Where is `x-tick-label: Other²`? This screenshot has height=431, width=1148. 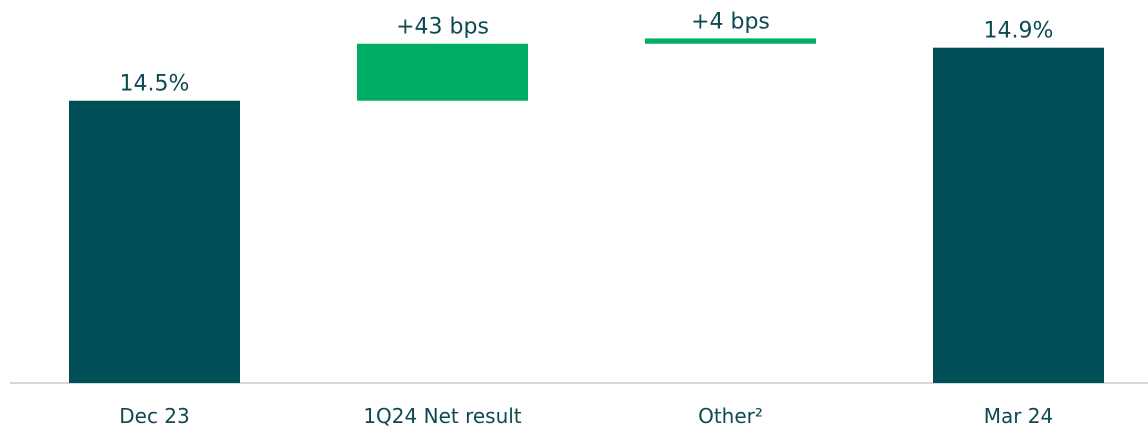 x-tick-label: Other² is located at coordinates (730, 416).